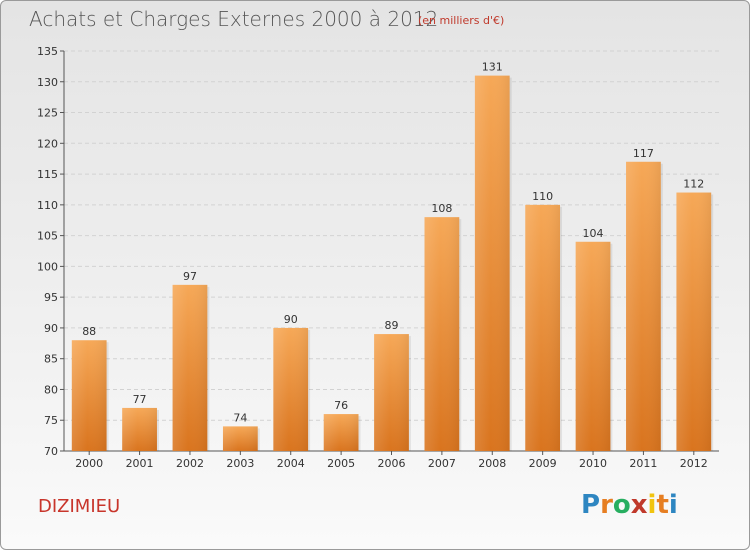 The width and height of the screenshot is (750, 550). Describe the element at coordinates (662, 505) in the screenshot. I see `logo-letter: t` at that location.